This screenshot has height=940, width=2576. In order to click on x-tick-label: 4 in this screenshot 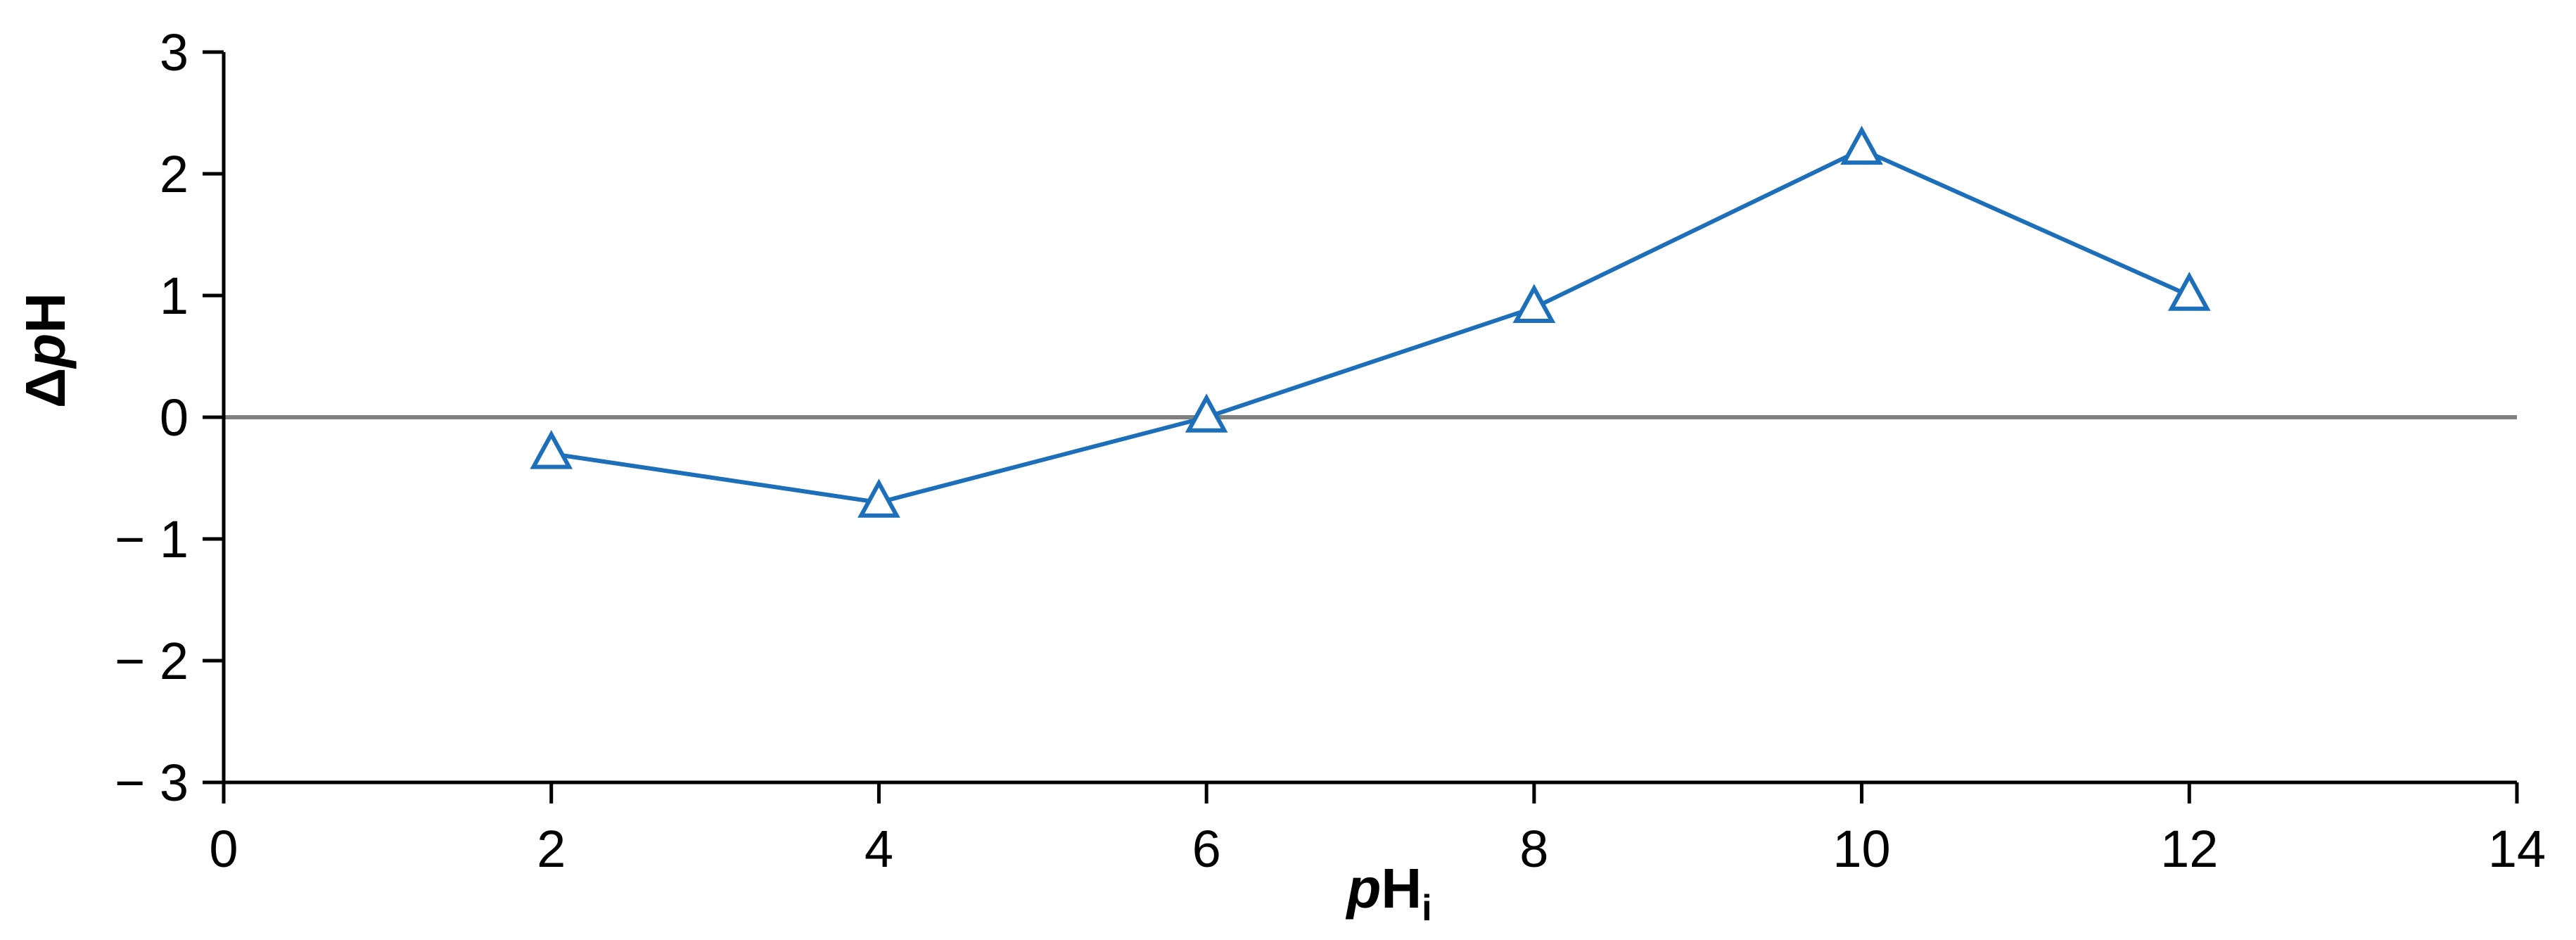, I will do `click(879, 849)`.